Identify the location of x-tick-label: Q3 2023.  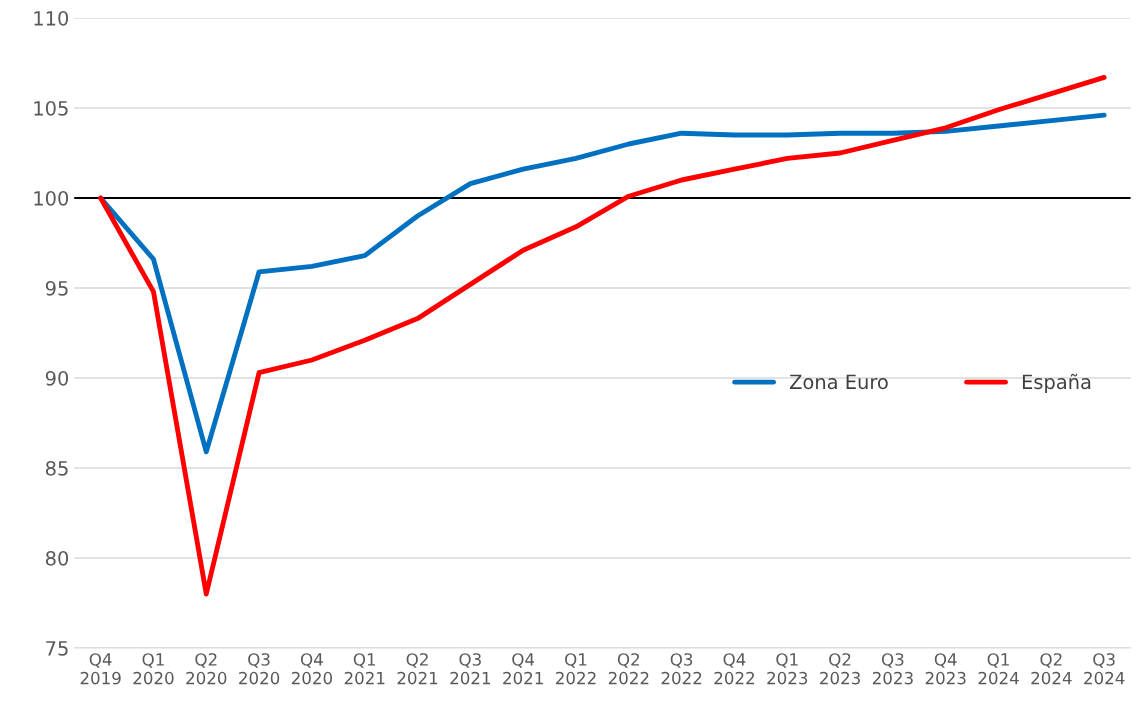
(892, 669).